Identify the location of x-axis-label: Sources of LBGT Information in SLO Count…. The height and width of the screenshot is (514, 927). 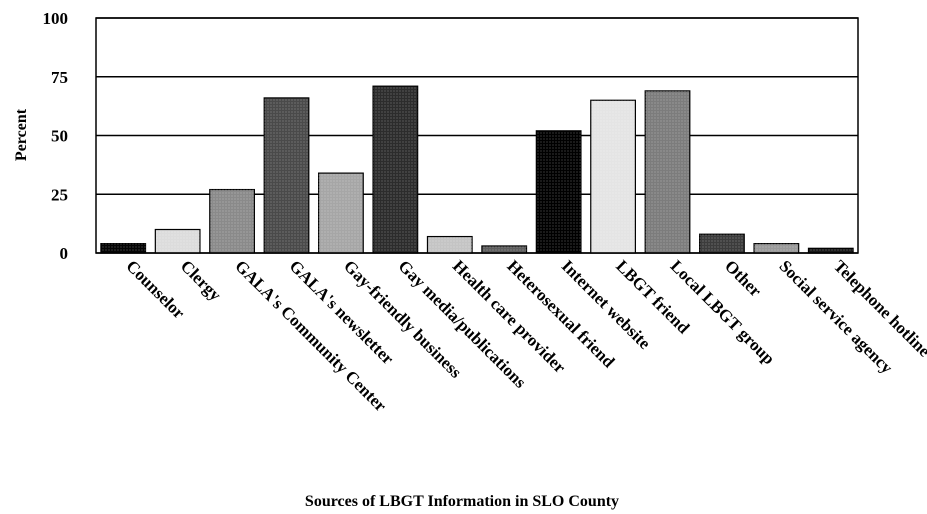
(462, 501).